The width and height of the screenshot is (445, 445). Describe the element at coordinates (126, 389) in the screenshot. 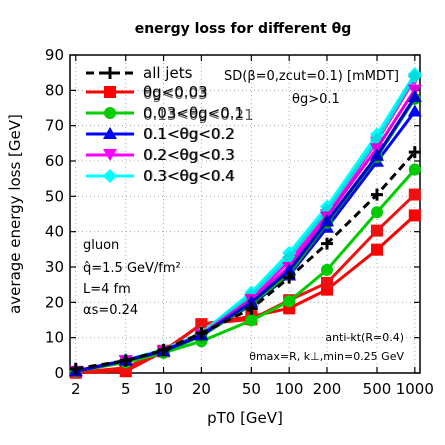

I see `x-tick-label: 5` at that location.